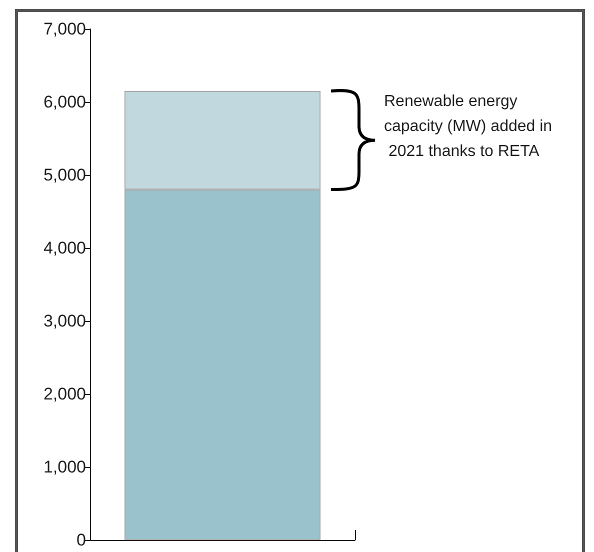  I want to click on y-tick-label: 4,000, so click(64, 248).